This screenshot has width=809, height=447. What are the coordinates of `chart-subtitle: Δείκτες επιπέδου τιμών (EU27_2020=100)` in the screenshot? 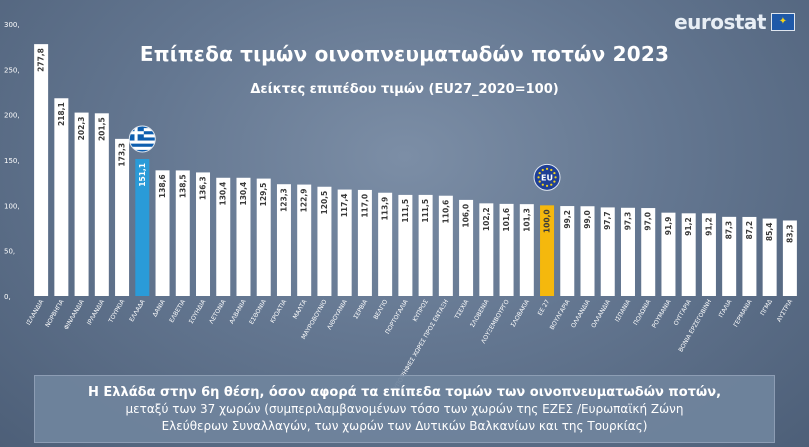 It's located at (404, 89).